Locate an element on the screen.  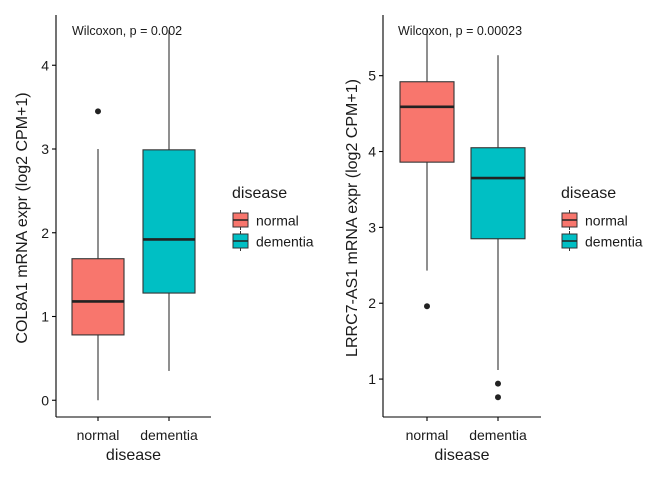
y-tick-label: 0 is located at coordinates (45, 400).